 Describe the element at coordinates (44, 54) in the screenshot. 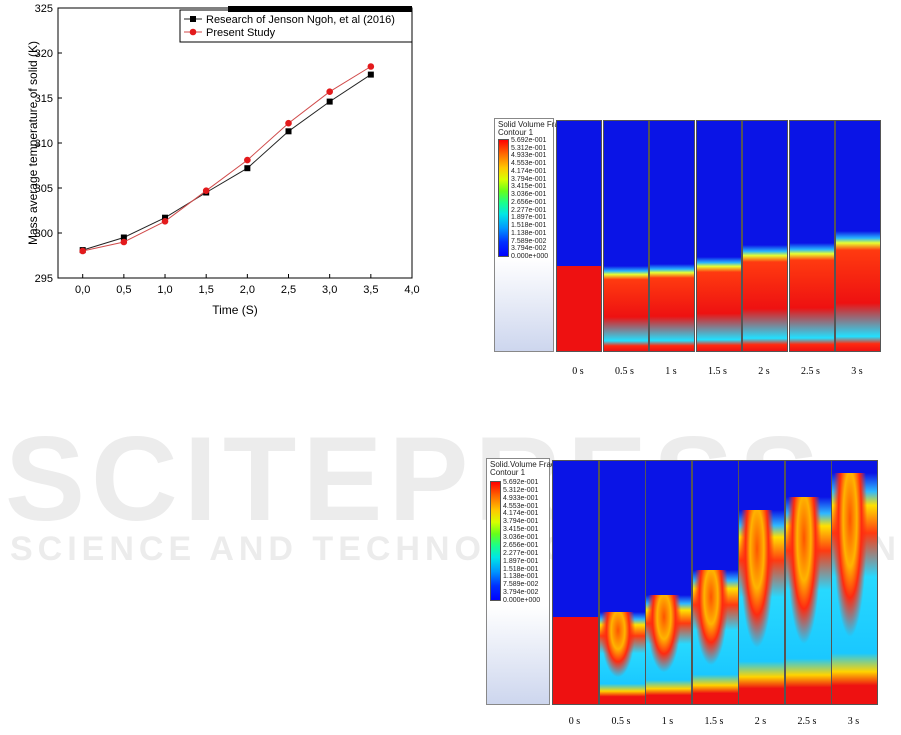

I see `y-tick-label: 320` at that location.